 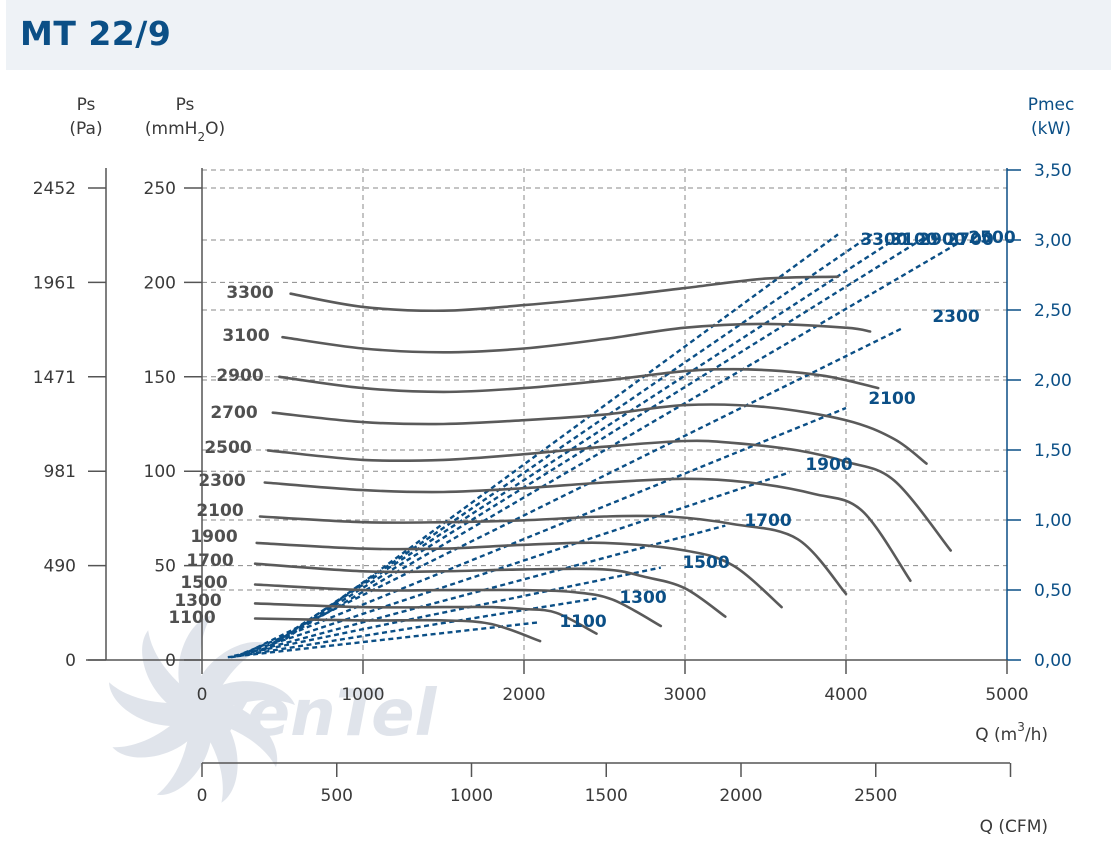 What do you see at coordinates (1053, 241) in the screenshot?
I see `pmec-tick-label: 3,00` at bounding box center [1053, 241].